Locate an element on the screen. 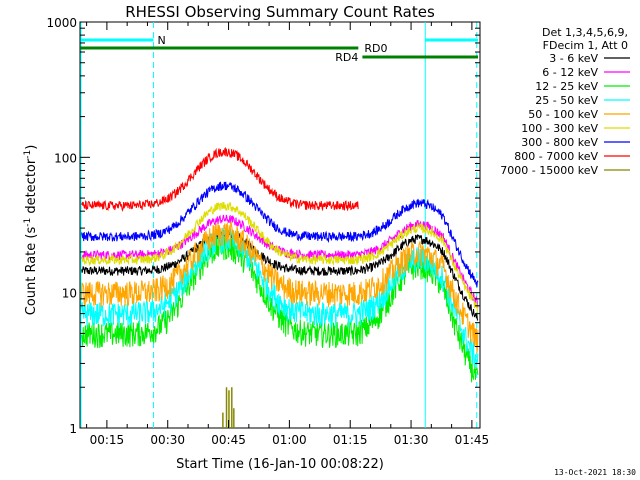  legend-header-0: Det 1,3,4,5,6,9, is located at coordinates (585, 32).